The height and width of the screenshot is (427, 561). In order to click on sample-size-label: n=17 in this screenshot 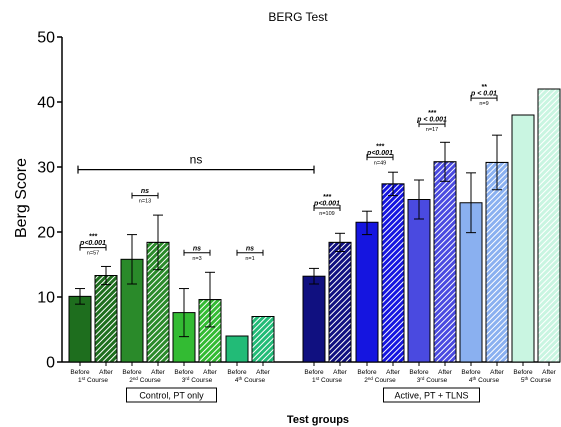, I will do `click(432, 130)`.